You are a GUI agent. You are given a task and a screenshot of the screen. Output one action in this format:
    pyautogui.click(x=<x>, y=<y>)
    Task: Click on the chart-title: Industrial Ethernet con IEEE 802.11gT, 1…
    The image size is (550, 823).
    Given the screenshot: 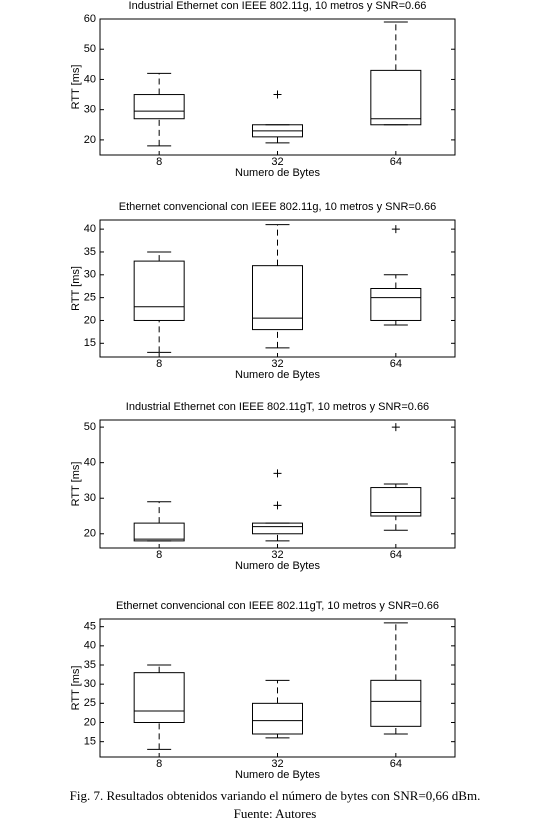 What is the action you would take?
    pyautogui.click(x=277, y=407)
    